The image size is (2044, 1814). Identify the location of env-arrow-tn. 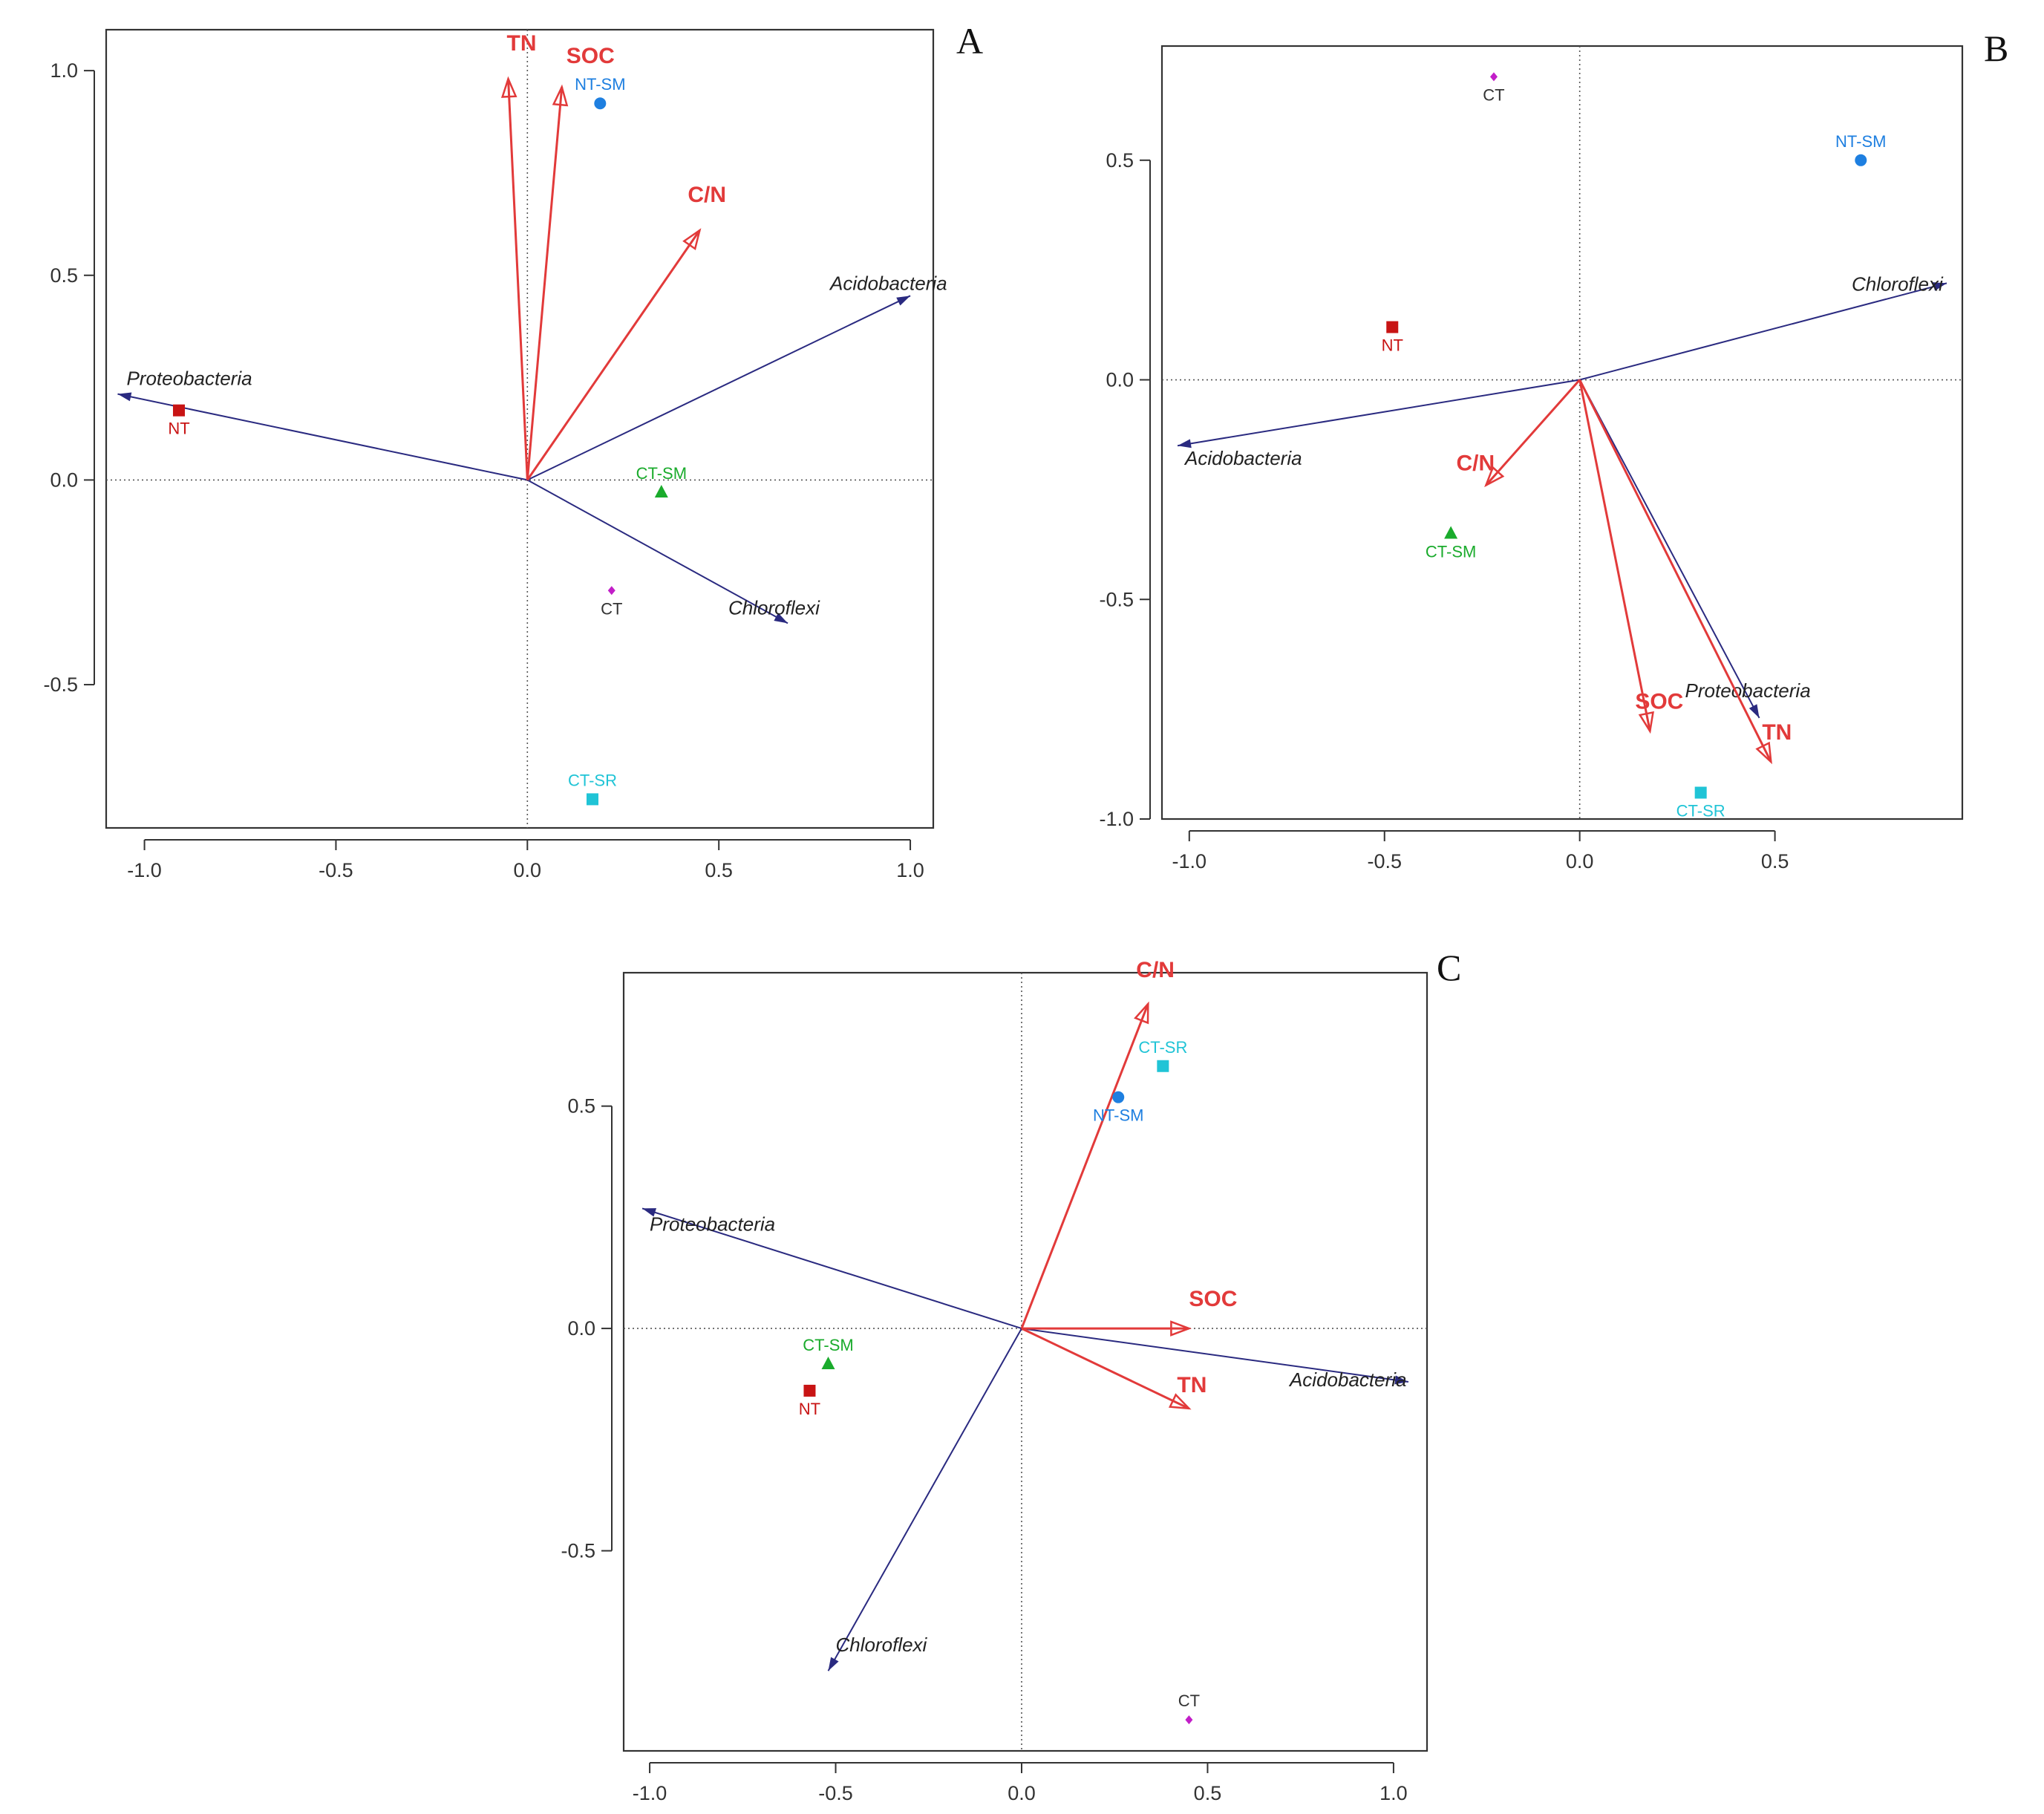
(518, 279).